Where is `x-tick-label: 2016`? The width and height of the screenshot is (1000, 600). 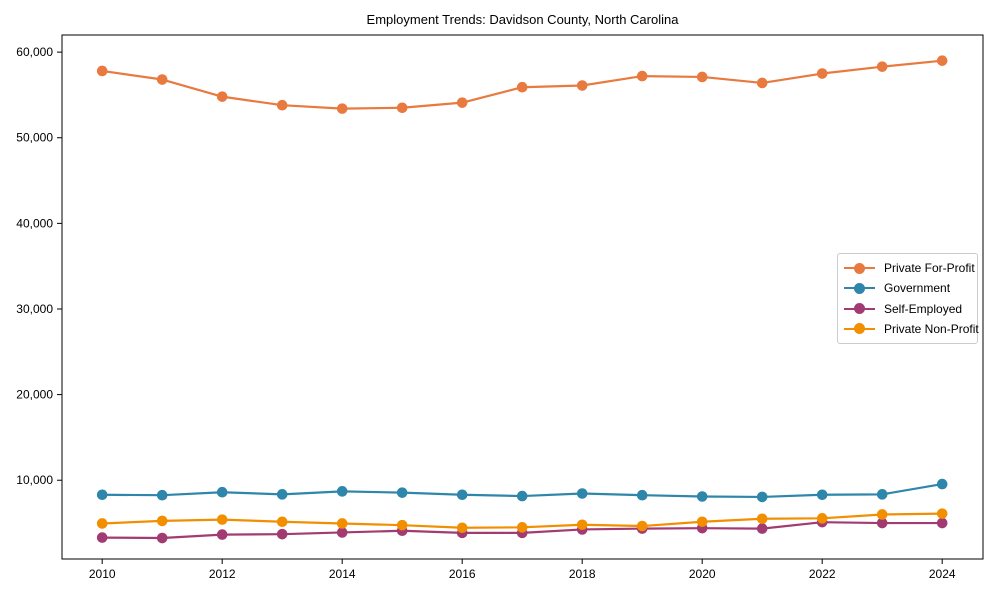 x-tick-label: 2016 is located at coordinates (462, 574).